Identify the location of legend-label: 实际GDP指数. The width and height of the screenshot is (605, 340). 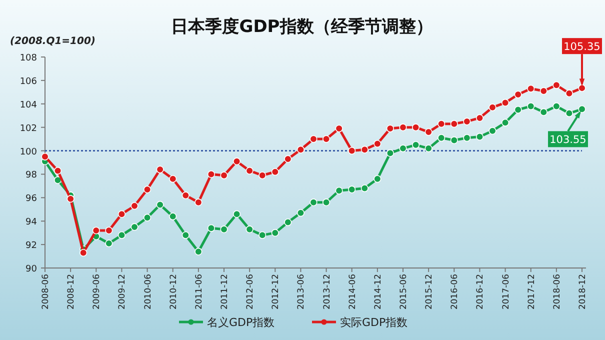
(374, 322).